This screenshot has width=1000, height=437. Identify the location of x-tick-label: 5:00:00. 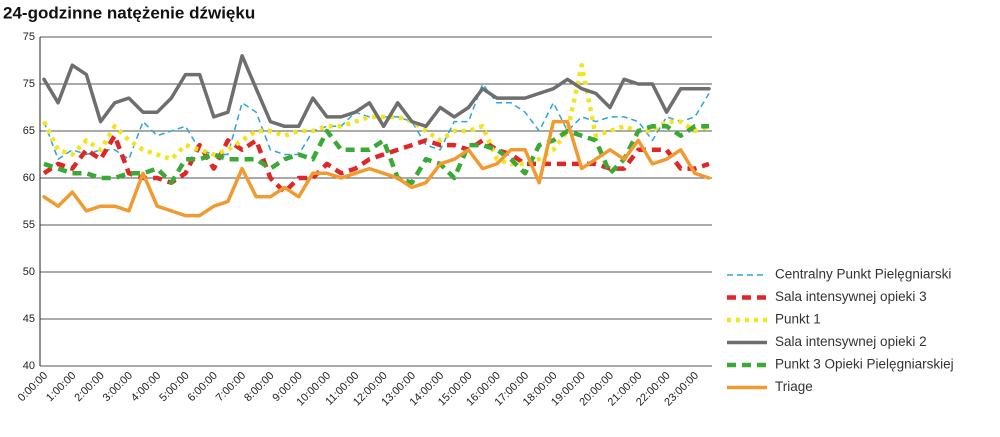
(174, 387).